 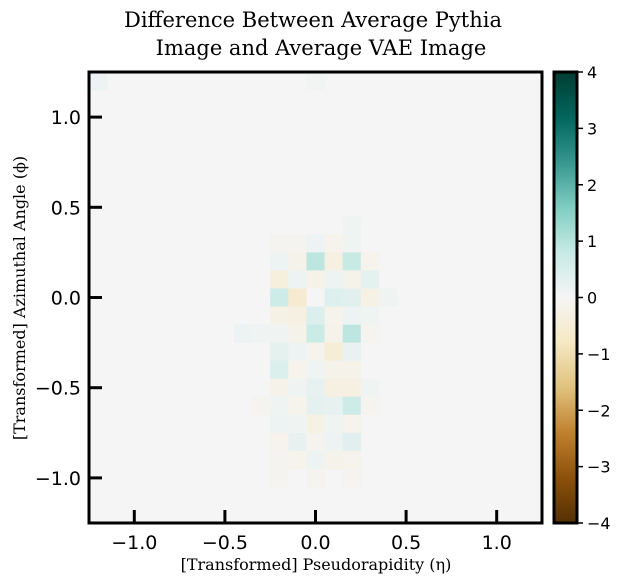 I want to click on colorbar-tick-label: −2, so click(x=599, y=410).